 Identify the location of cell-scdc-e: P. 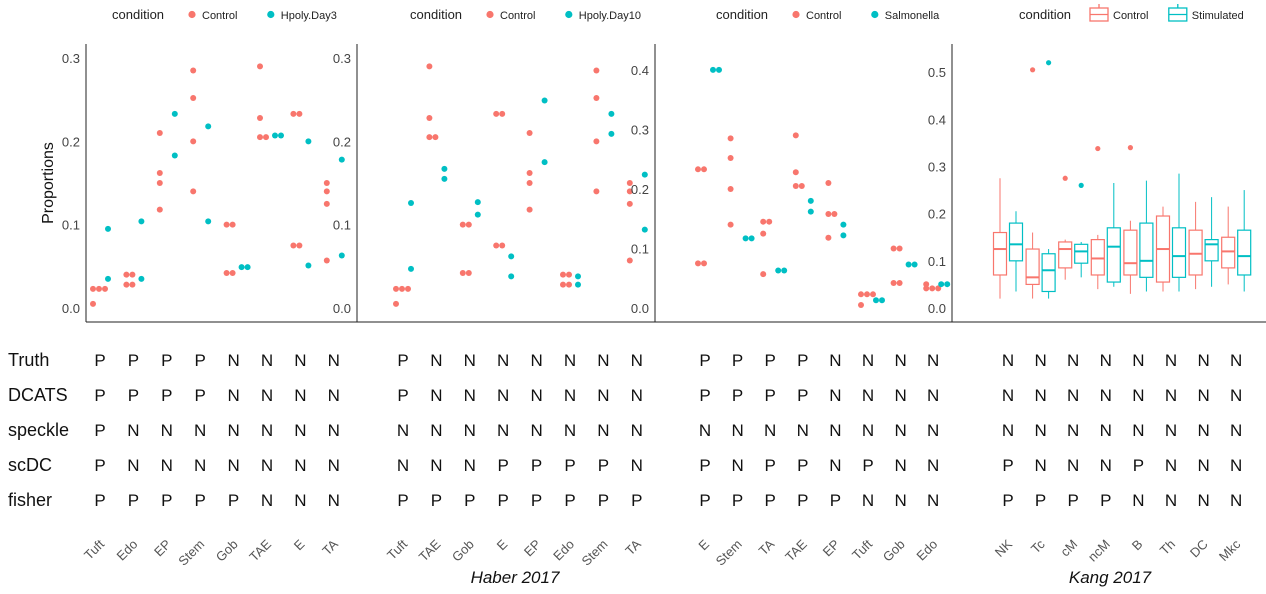
(503, 465).